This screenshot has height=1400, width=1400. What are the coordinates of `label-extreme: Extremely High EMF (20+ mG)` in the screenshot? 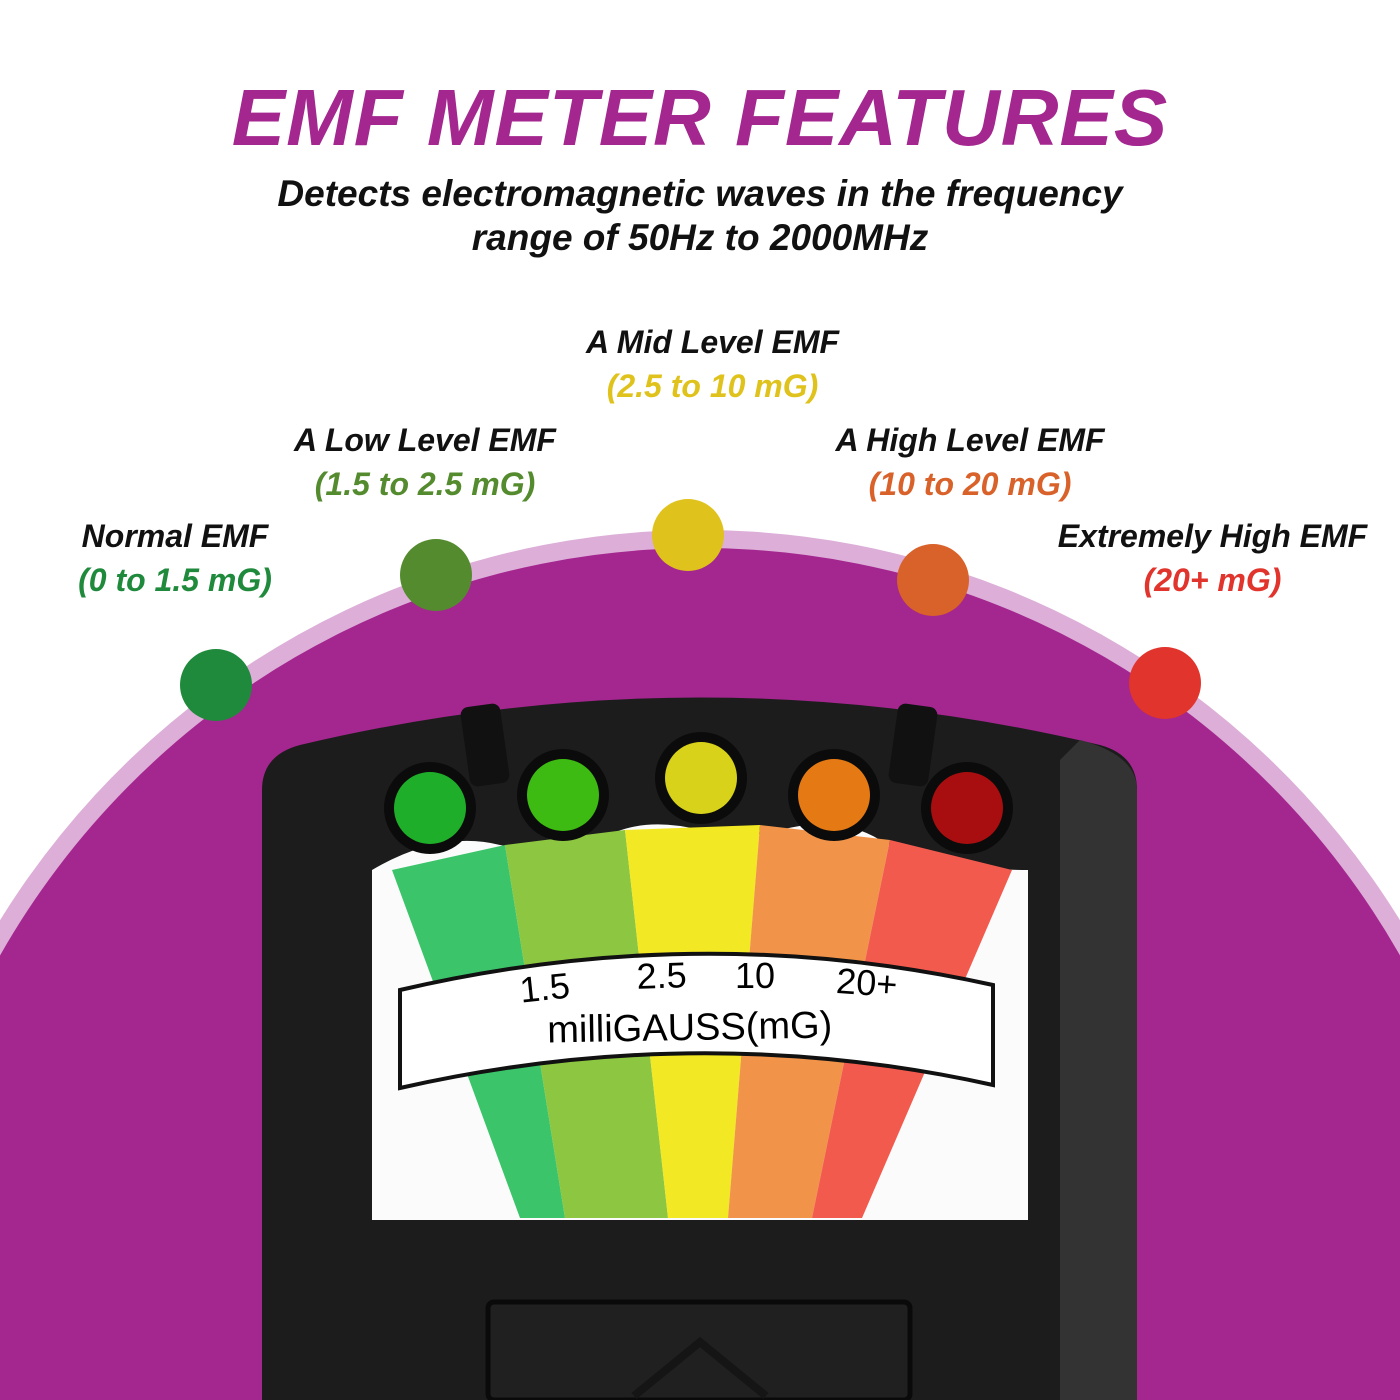 It's located at (1212, 558).